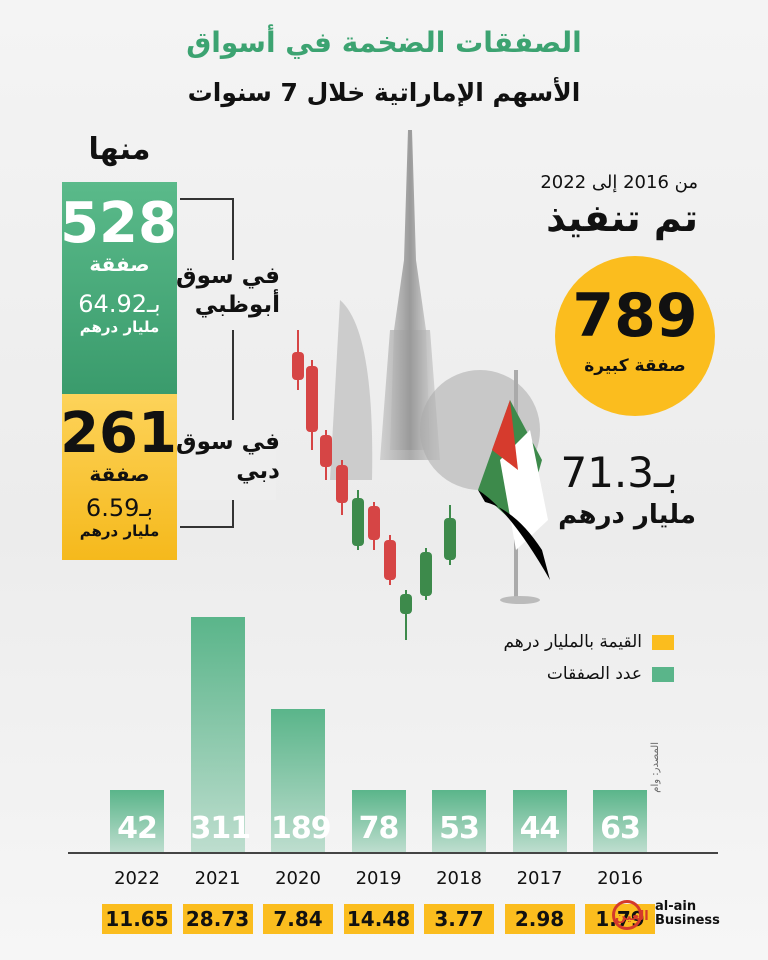 The width and height of the screenshot is (768, 960). What do you see at coordinates (676, 906) in the screenshot?
I see `logo-line1: al-ain` at bounding box center [676, 906].